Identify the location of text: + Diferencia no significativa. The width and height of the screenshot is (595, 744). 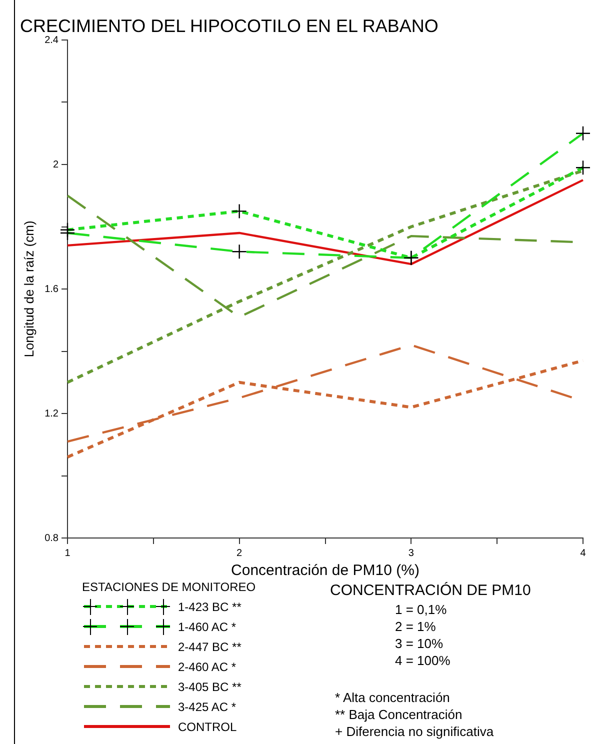
(414, 731).